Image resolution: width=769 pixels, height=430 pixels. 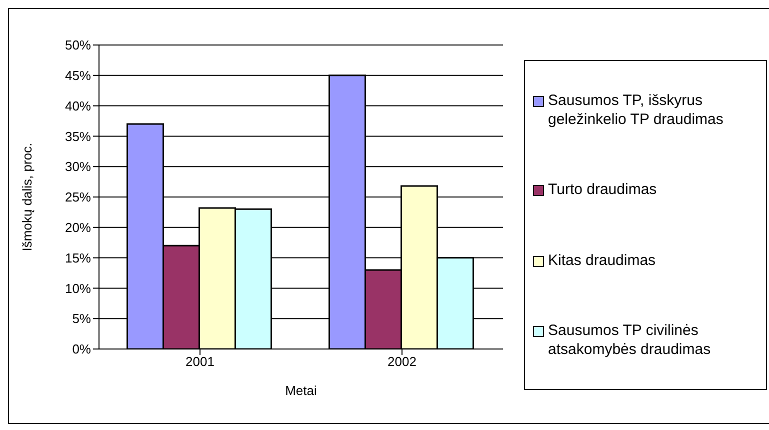 I want to click on legend-label: Sausumos TP civilinės atsakomybės draudimas, so click(x=630, y=340).